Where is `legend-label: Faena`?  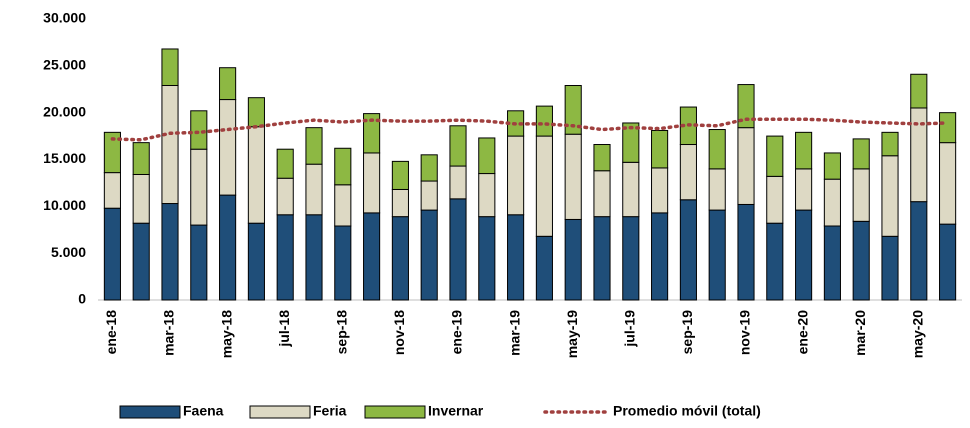
legend-label: Faena is located at coordinates (203, 411).